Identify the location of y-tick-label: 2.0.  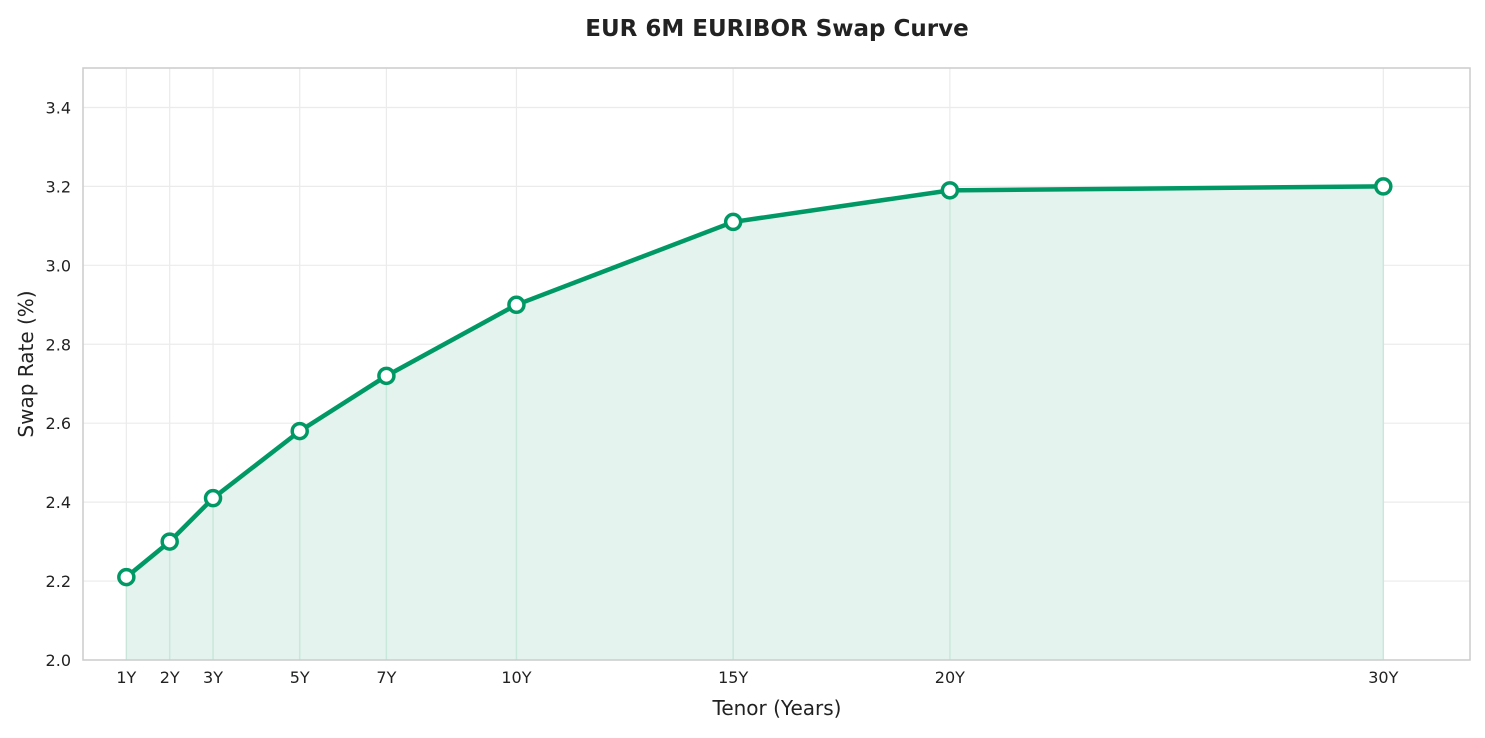
(58, 660).